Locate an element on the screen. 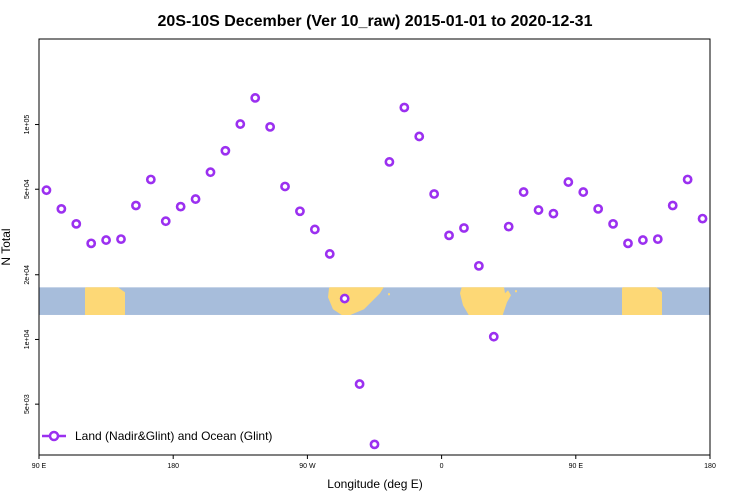 Image resolution: width=750 pixels, height=500 pixels. y-tick-label: 5e+03 is located at coordinates (27, 404).